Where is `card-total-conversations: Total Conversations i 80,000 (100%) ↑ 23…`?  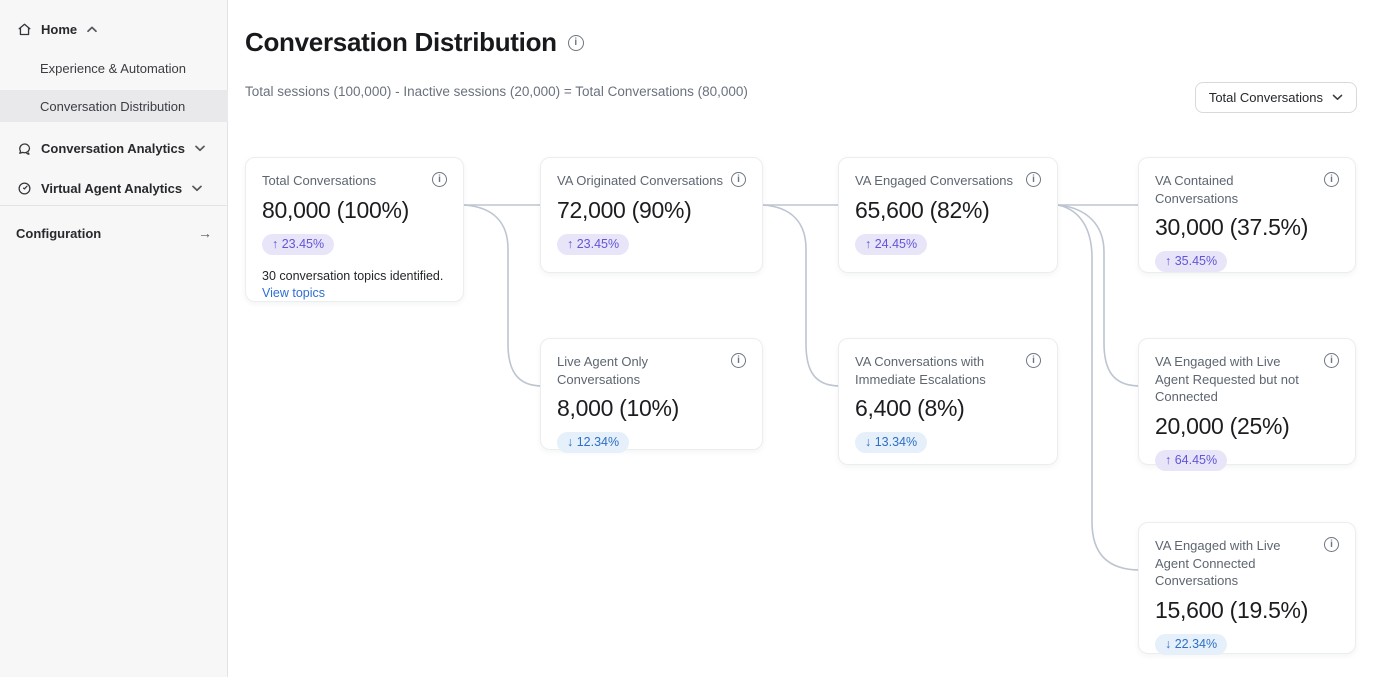
card-total-conversations: Total Conversations i 80,000 (100%) ↑ 23… is located at coordinates (354, 229).